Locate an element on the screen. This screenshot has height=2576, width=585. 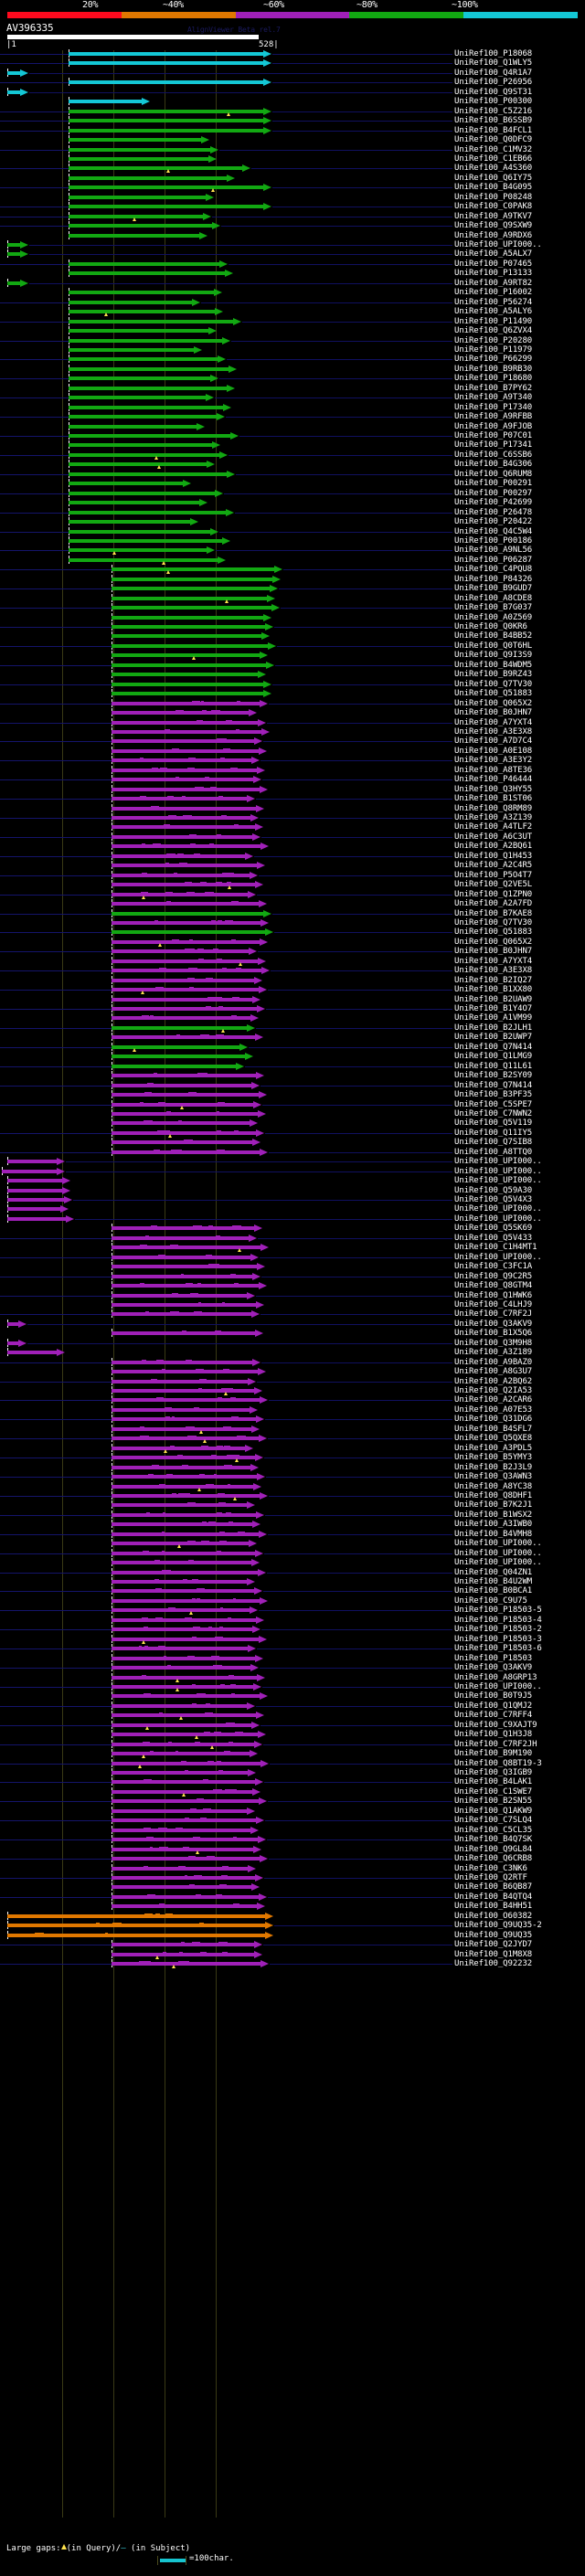
hit-label: UniRef100_B0BCA1 is located at coordinates (493, 1591).